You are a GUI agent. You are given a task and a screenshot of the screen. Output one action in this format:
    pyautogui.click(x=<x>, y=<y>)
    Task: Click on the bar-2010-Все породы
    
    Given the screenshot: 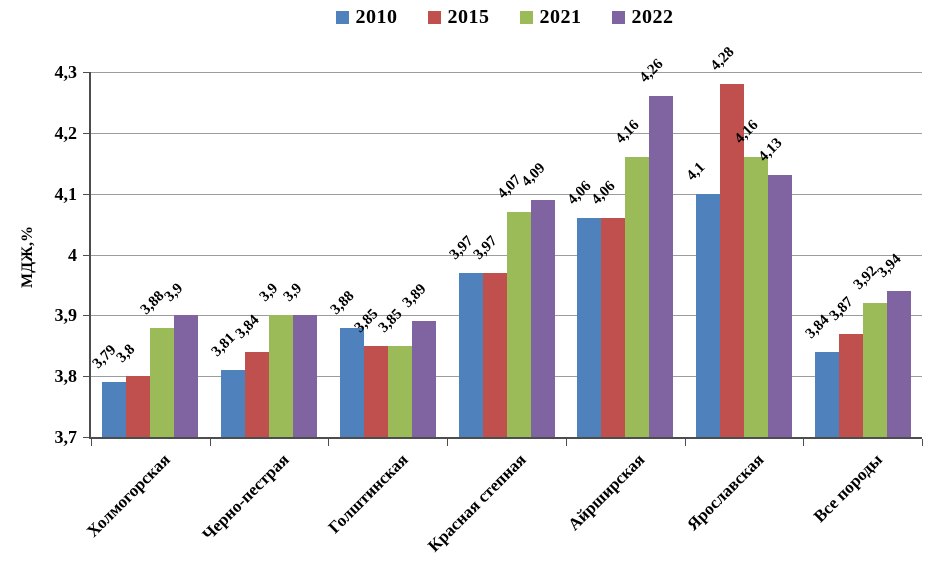 What is the action you would take?
    pyautogui.click(x=826, y=394)
    